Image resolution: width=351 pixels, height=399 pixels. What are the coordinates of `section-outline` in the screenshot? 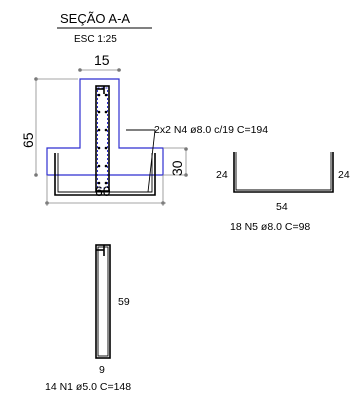 It's located at (105, 127).